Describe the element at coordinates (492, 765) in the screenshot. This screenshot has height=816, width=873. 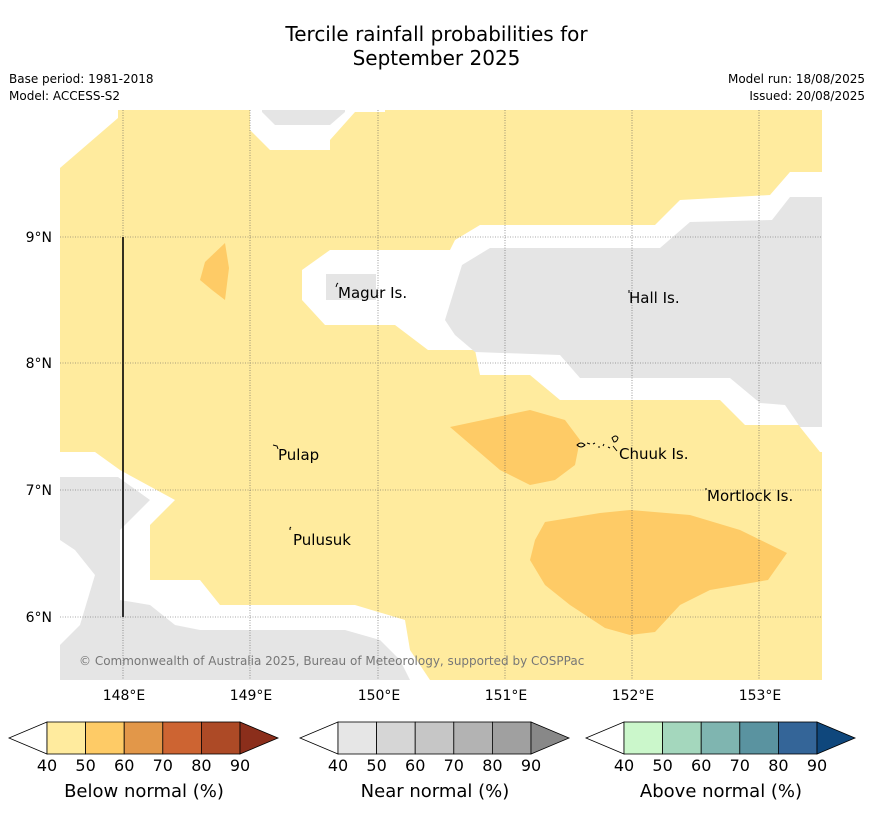
I see `colorbar-near-tick: 80` at that location.